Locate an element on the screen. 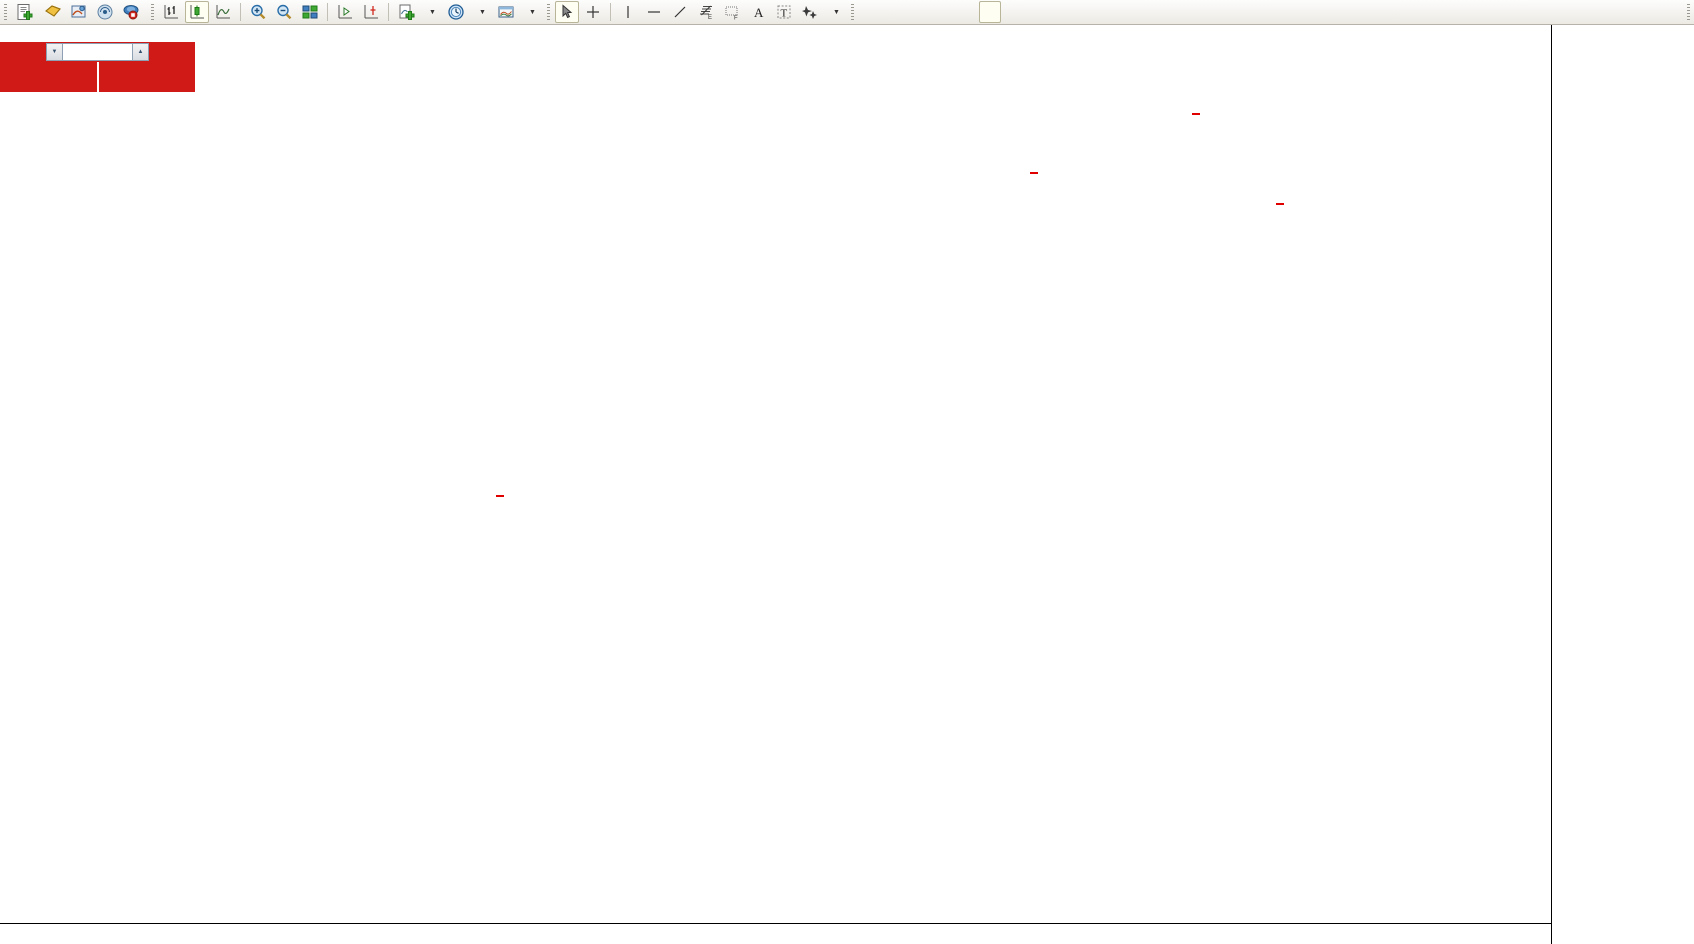  annotation-target is located at coordinates (1280, 204).